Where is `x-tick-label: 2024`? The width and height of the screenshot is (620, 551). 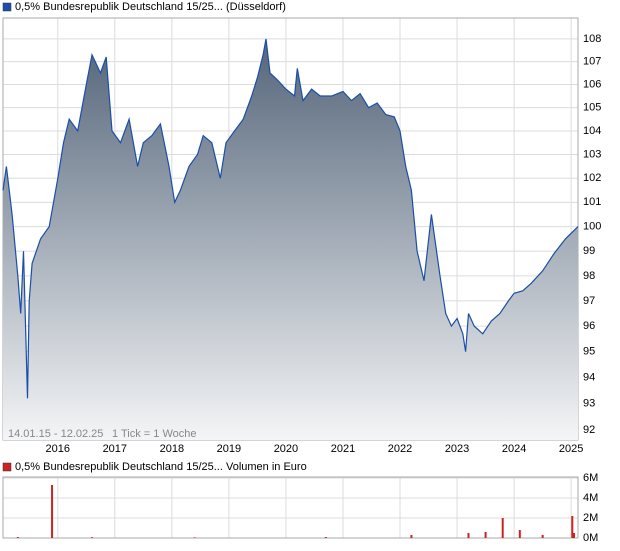
x-tick-label: 2024 is located at coordinates (514, 449).